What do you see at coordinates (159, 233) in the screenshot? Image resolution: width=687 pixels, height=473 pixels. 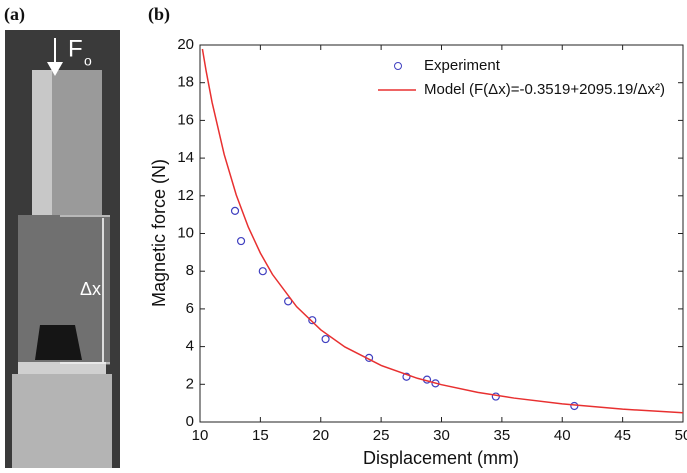 I see `y-axis-label: Magnetic force (N)` at bounding box center [159, 233].